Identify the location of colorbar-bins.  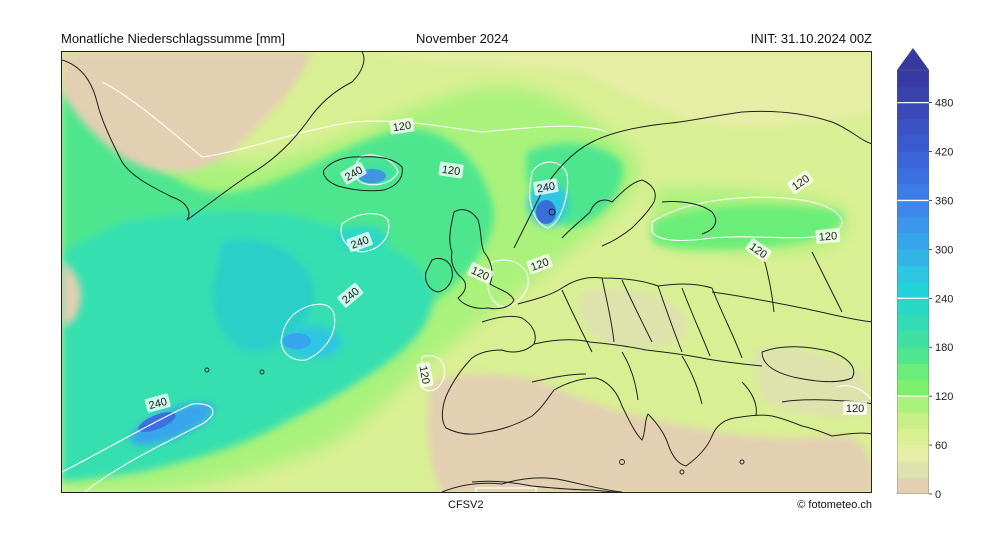
(913, 282).